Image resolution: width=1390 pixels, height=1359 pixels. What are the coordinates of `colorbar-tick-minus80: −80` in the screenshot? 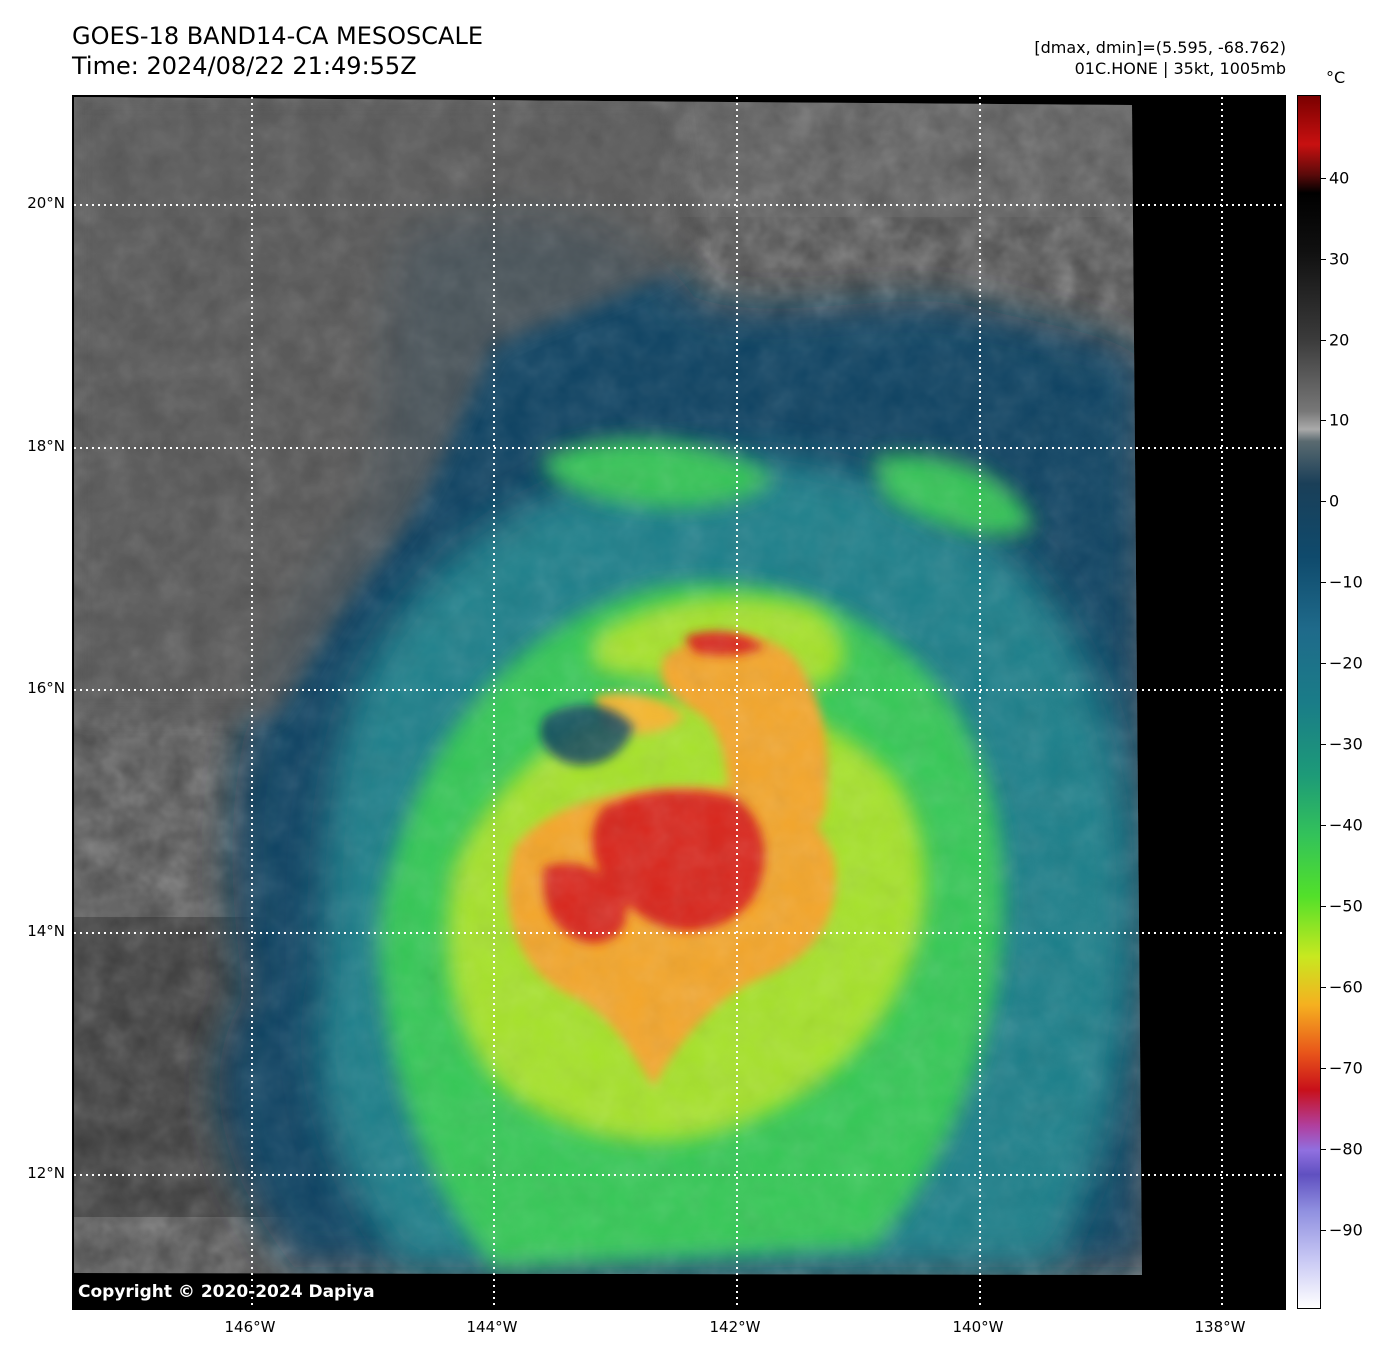 It's located at (1346, 1149).